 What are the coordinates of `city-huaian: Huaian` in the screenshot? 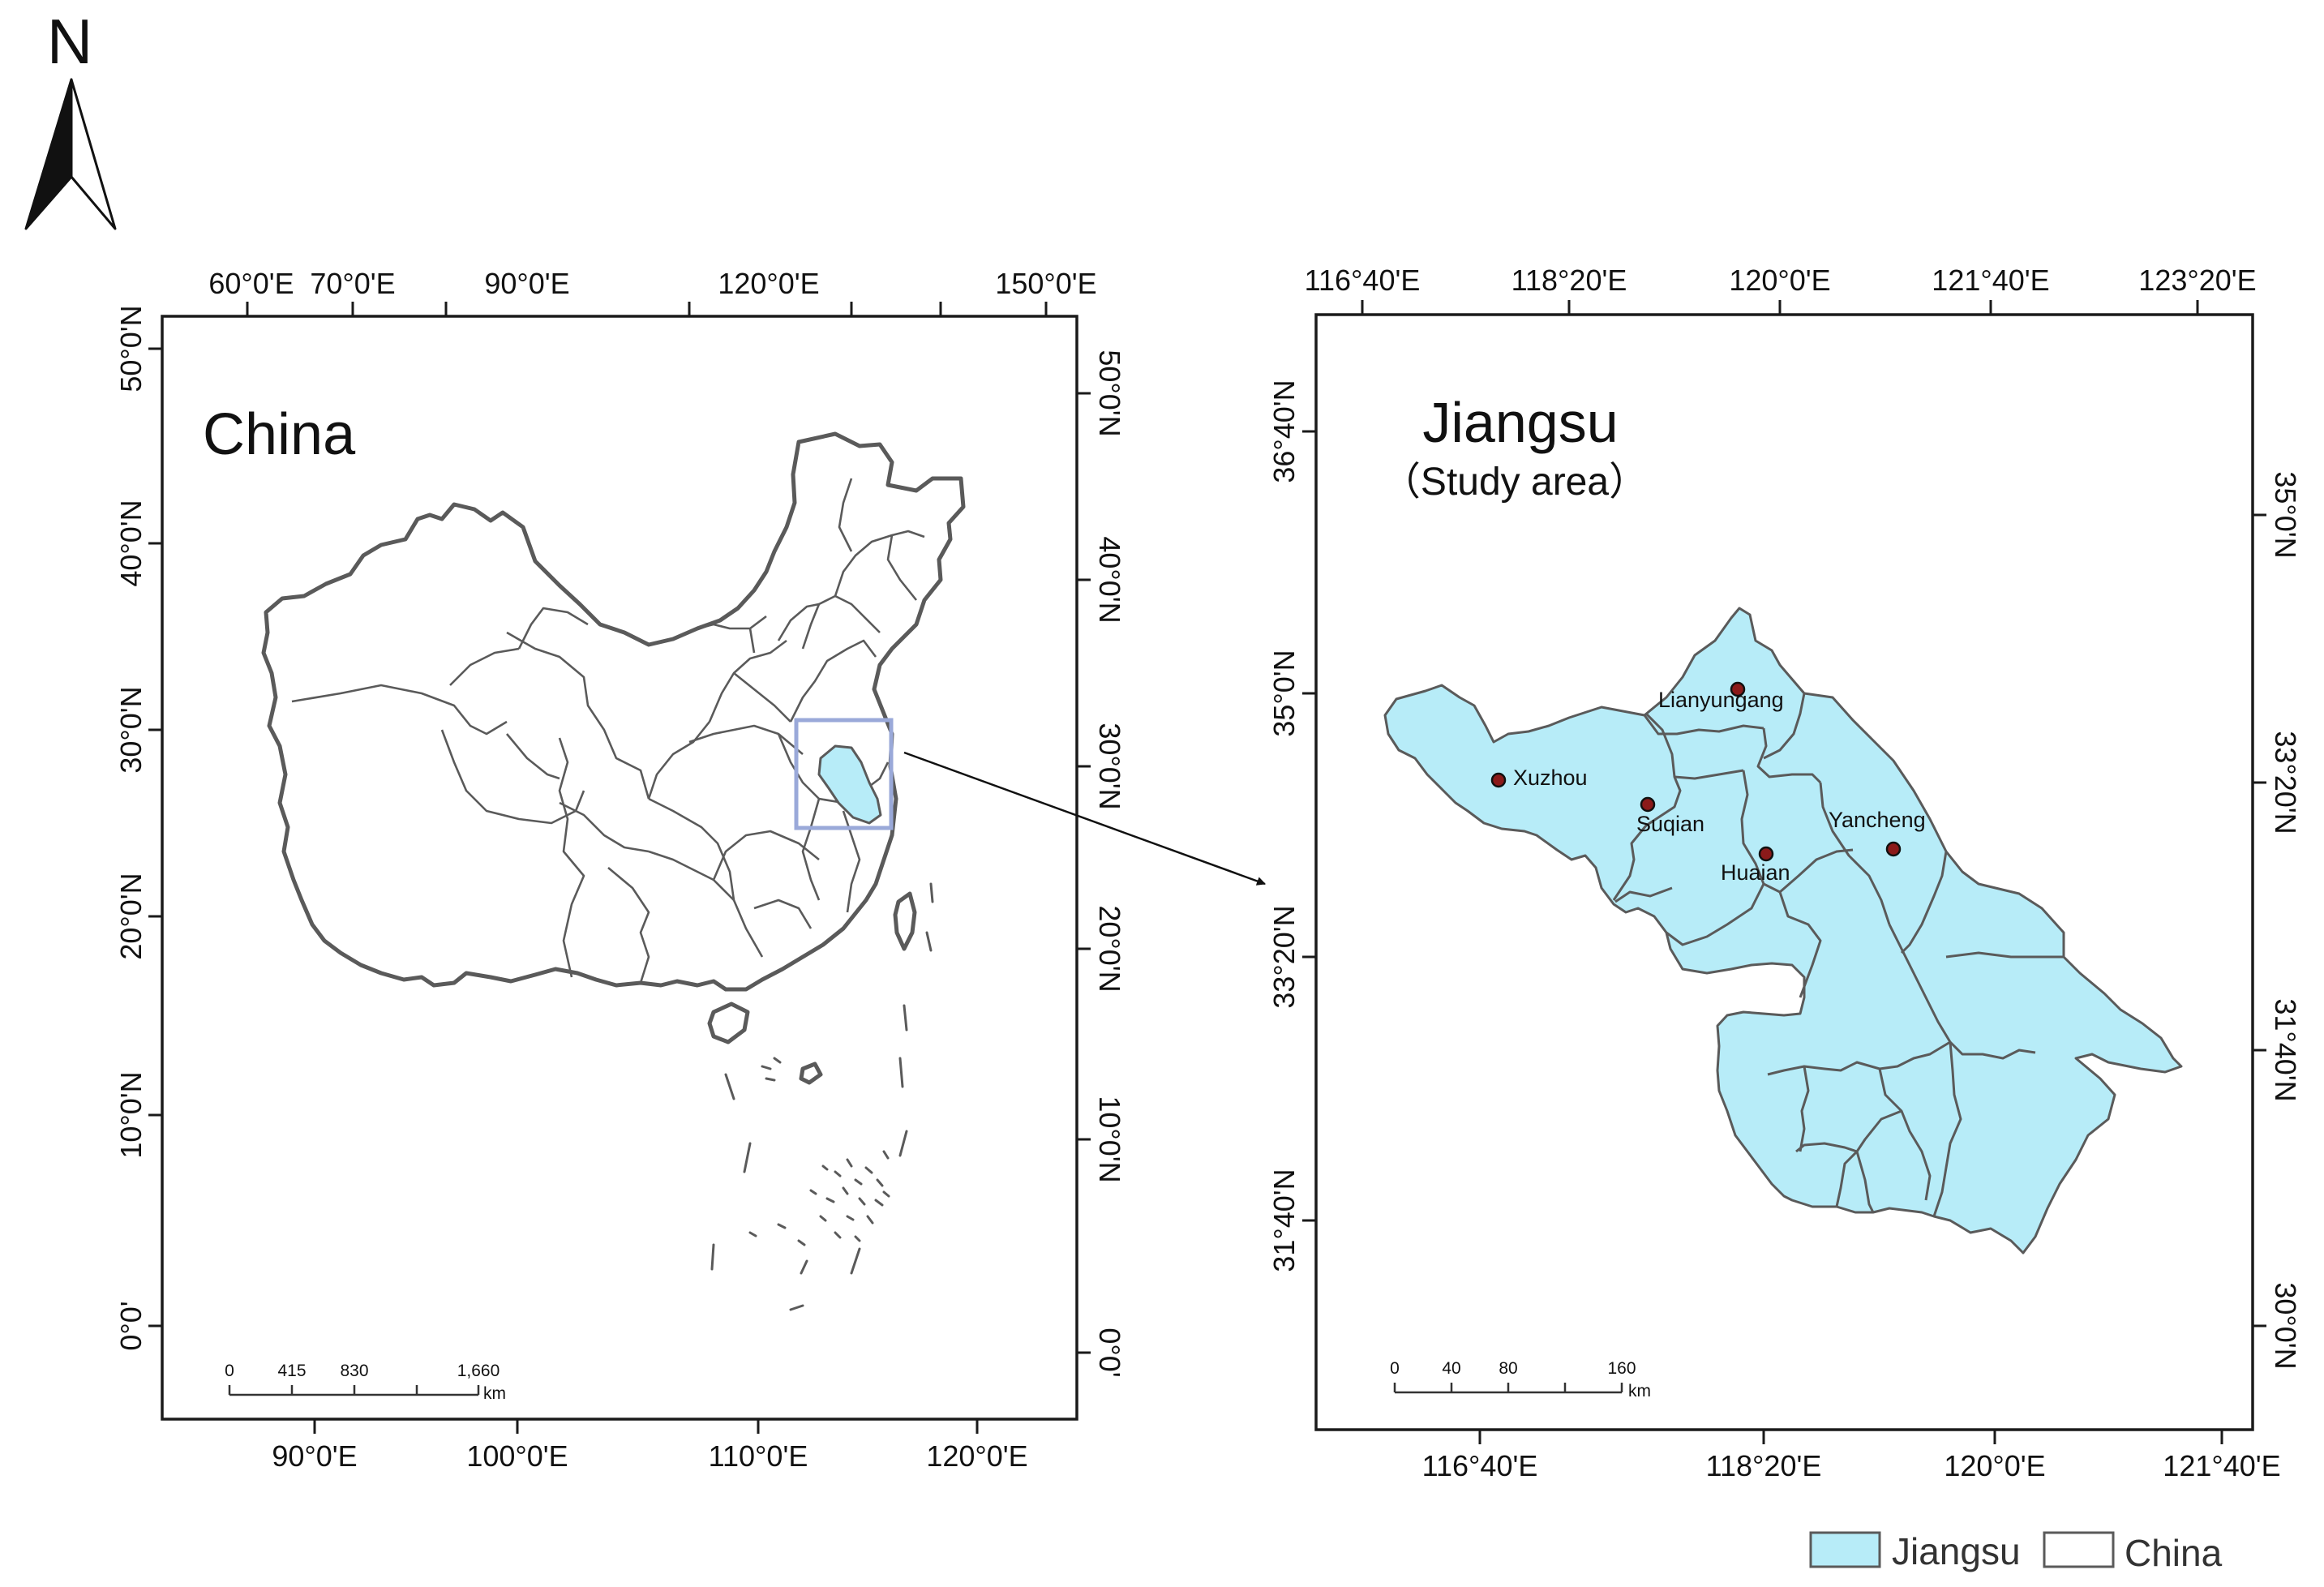 It's located at (1755, 865).